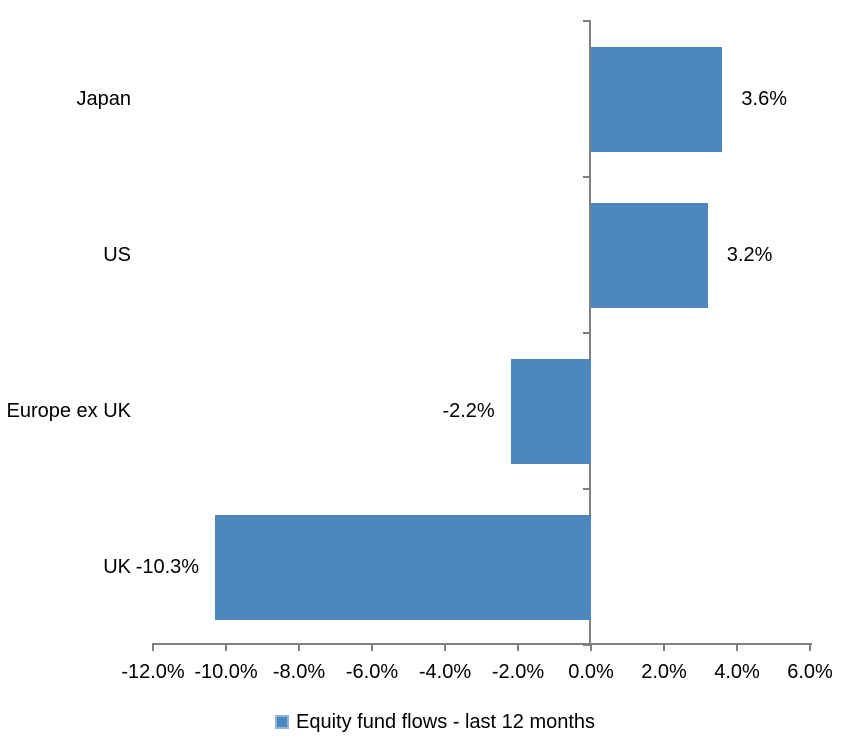 The width and height of the screenshot is (852, 747). Describe the element at coordinates (649, 255) in the screenshot. I see `bar-us` at that location.